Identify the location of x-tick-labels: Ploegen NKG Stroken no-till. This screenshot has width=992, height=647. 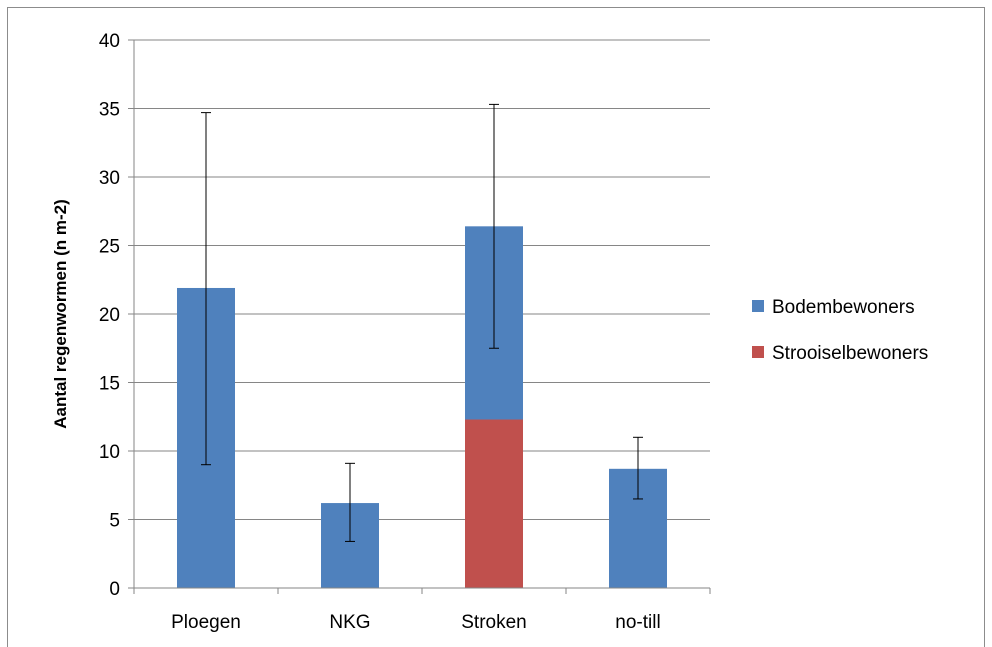
(416, 622).